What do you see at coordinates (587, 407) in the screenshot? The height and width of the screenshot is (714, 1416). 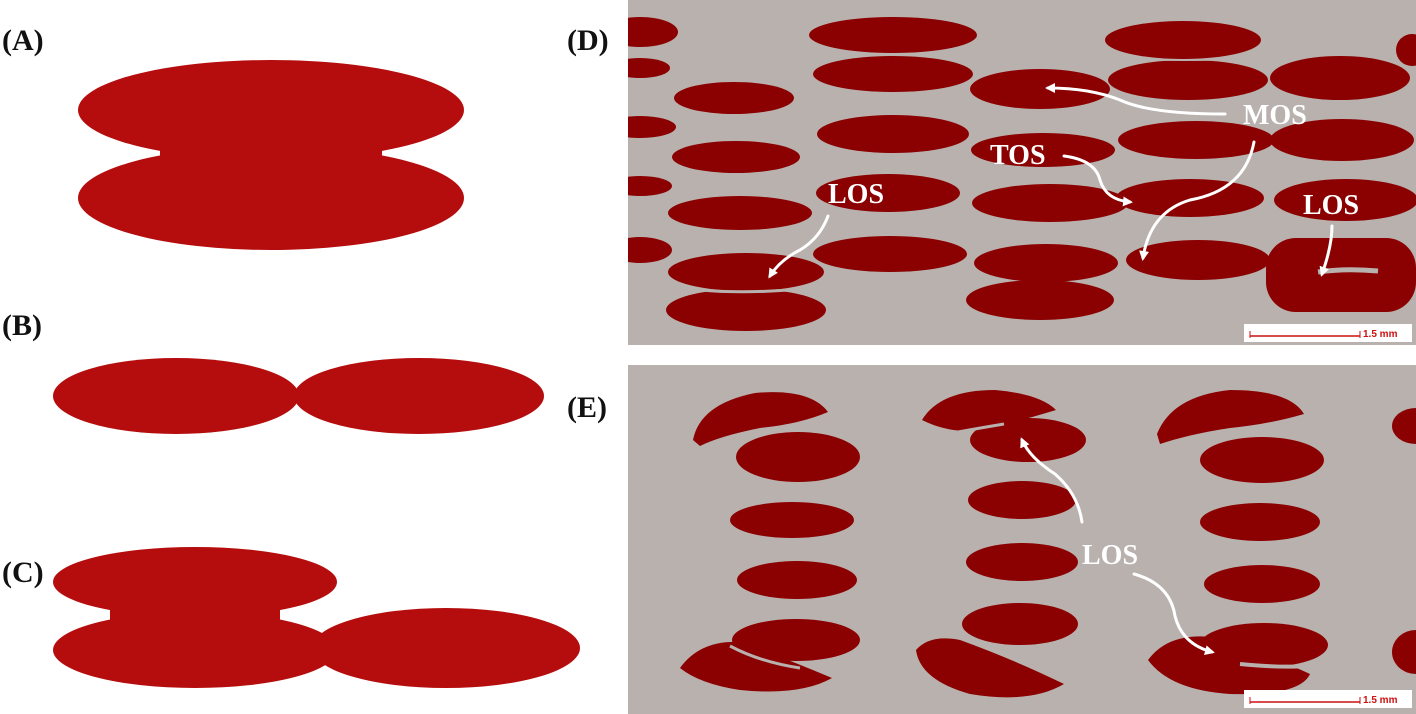 I see `panel-e-label: (E)` at bounding box center [587, 407].